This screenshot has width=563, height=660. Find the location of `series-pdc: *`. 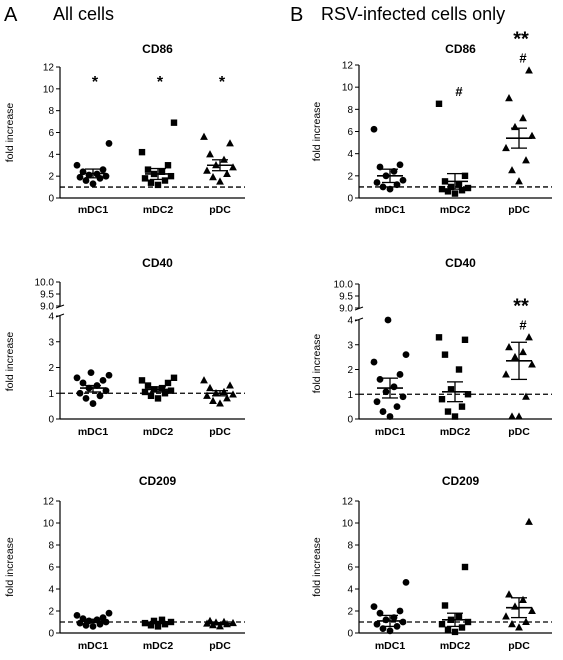

series-pdc: * is located at coordinates (218, 129).